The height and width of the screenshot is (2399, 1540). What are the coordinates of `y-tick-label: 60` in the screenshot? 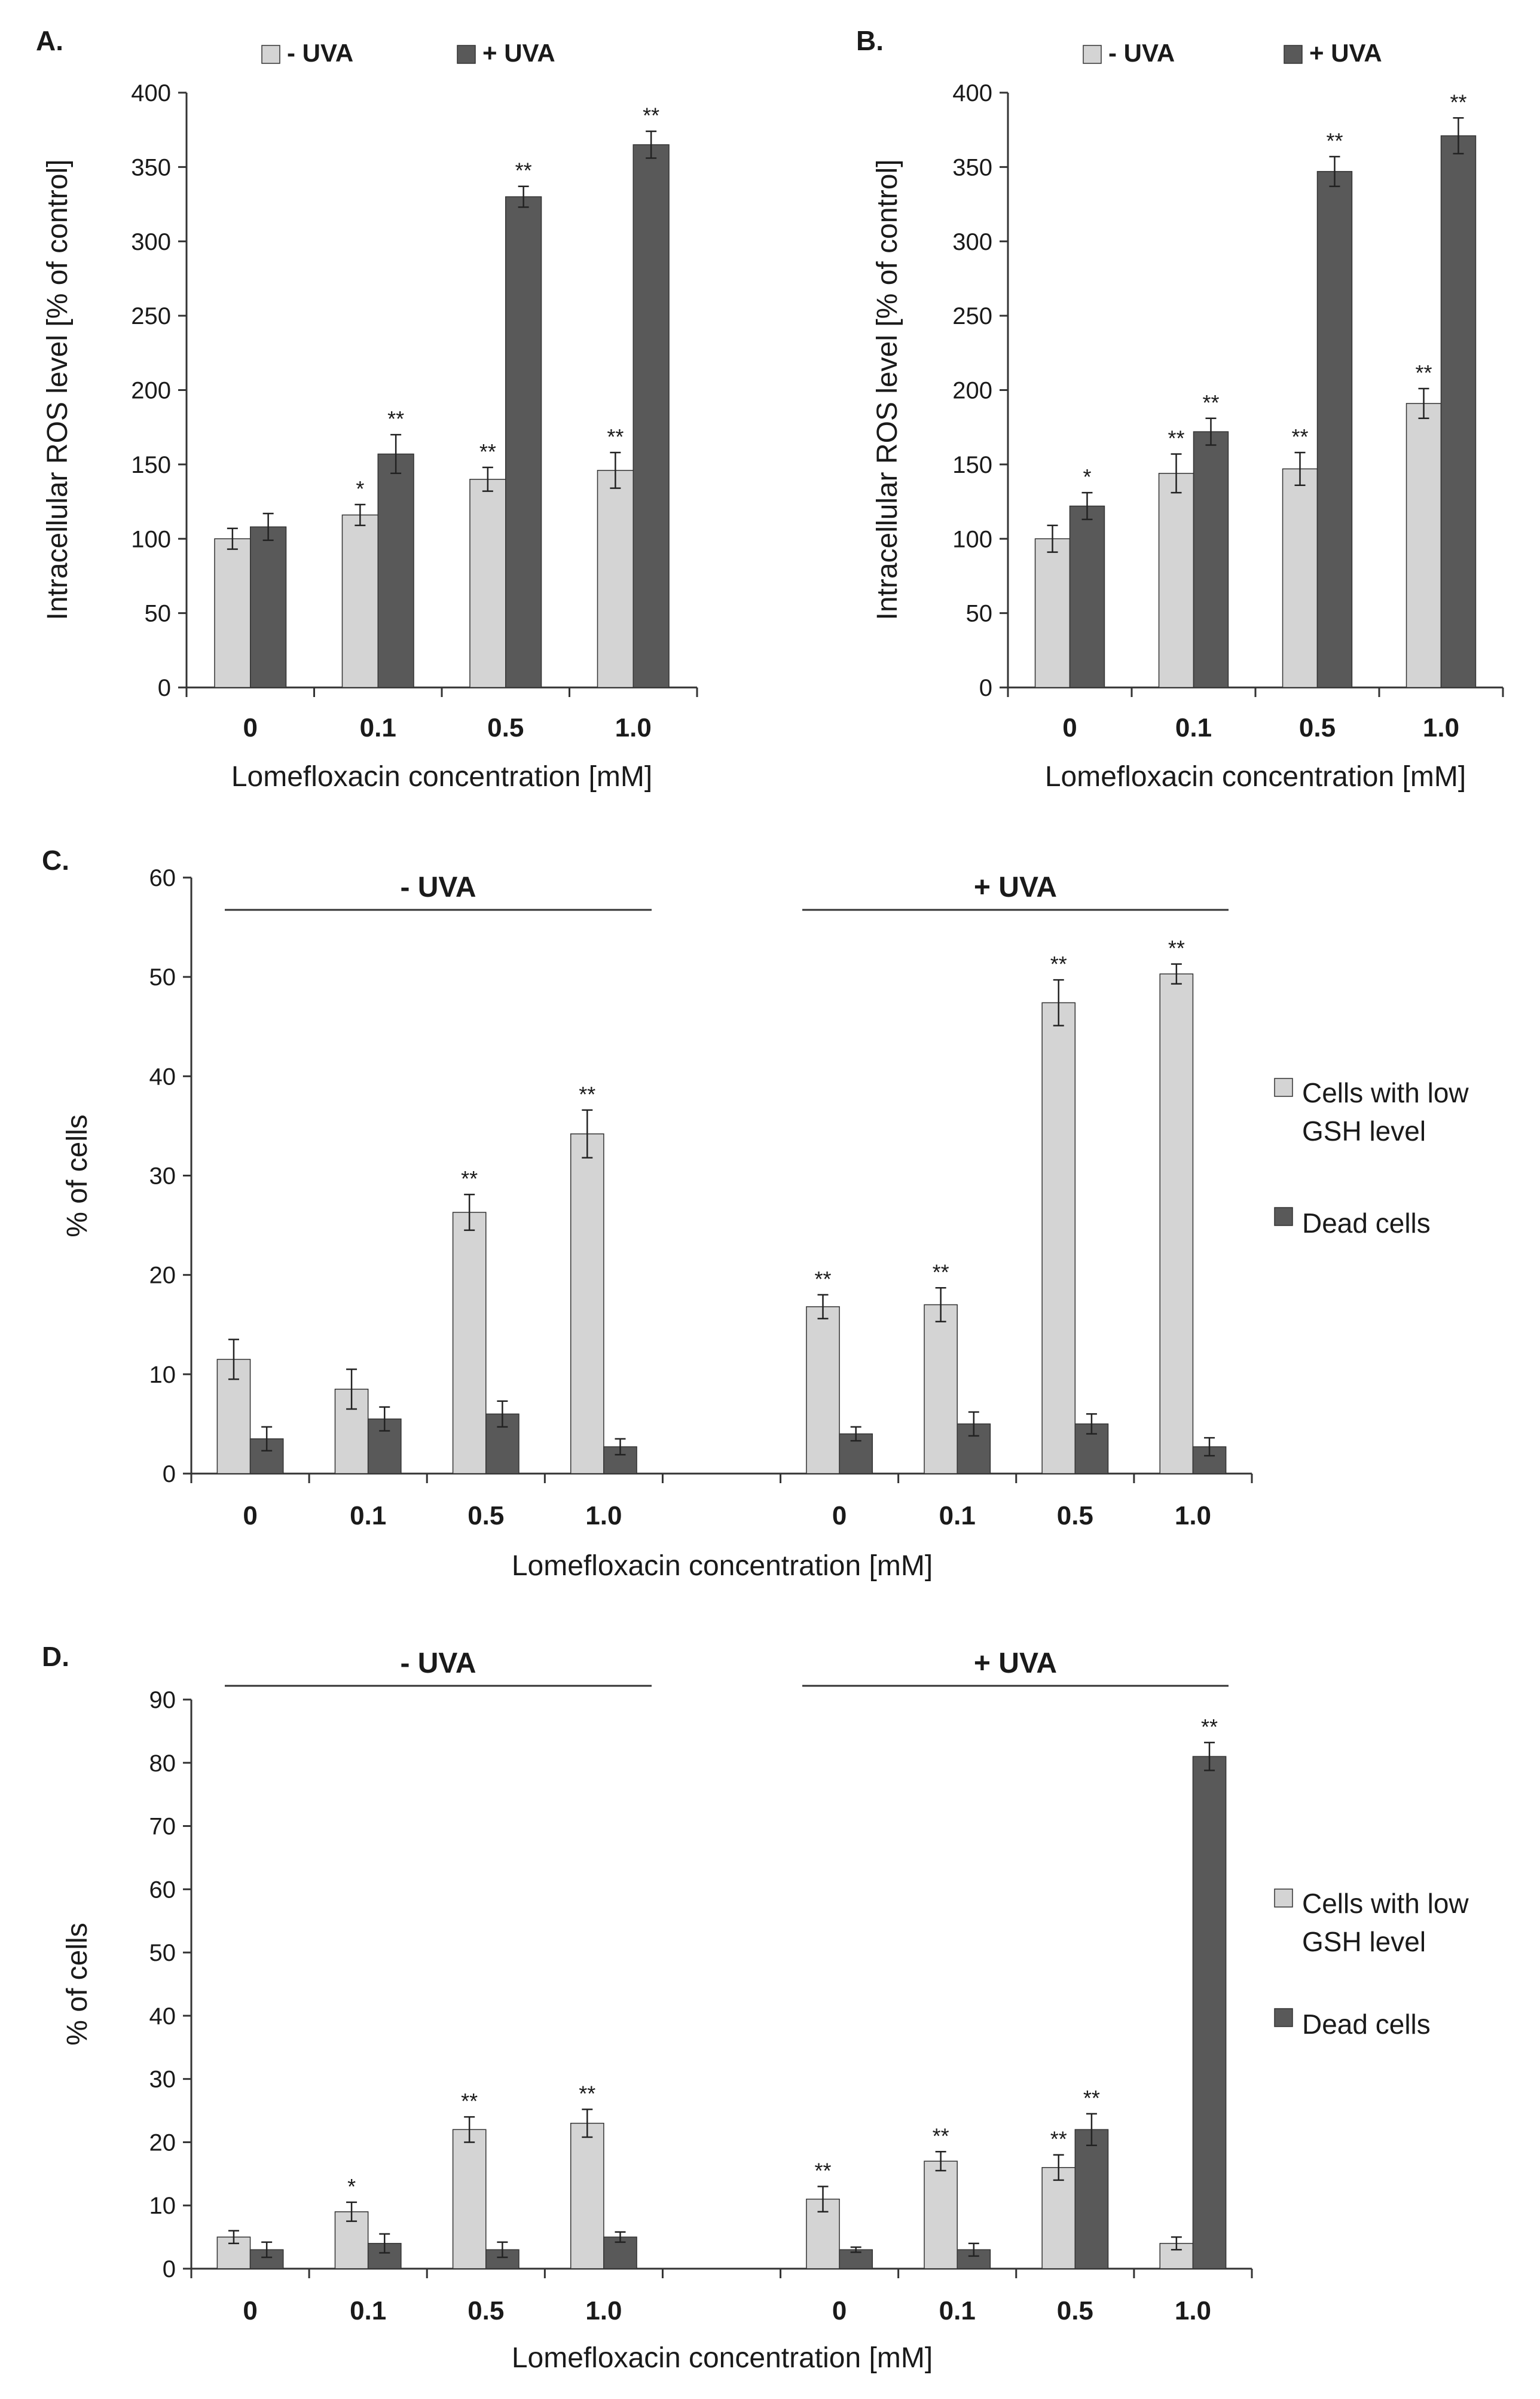 It's located at (162, 878).